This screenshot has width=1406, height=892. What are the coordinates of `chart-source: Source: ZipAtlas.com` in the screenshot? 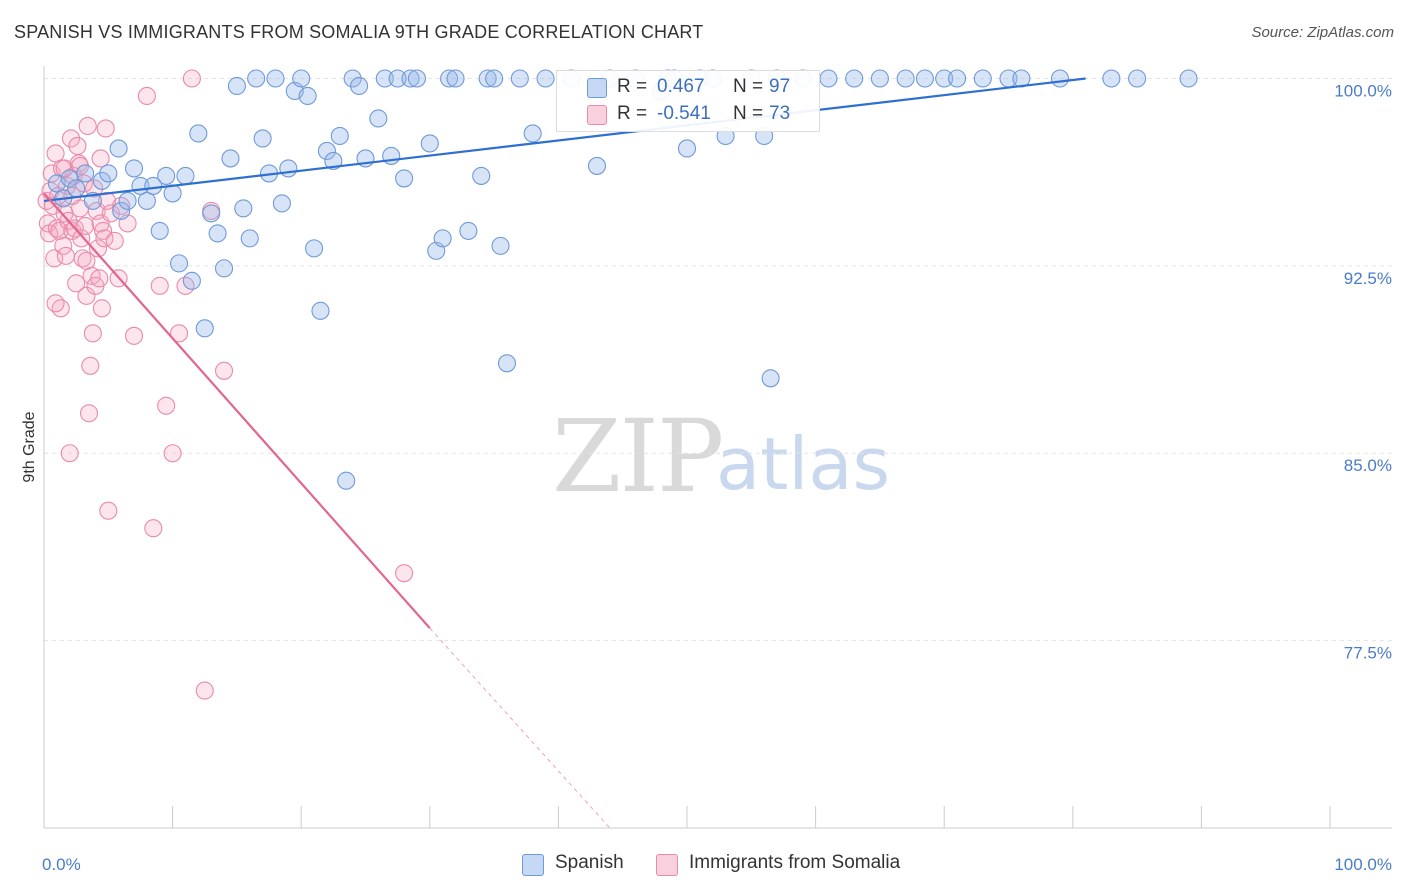 It's located at (1322, 32).